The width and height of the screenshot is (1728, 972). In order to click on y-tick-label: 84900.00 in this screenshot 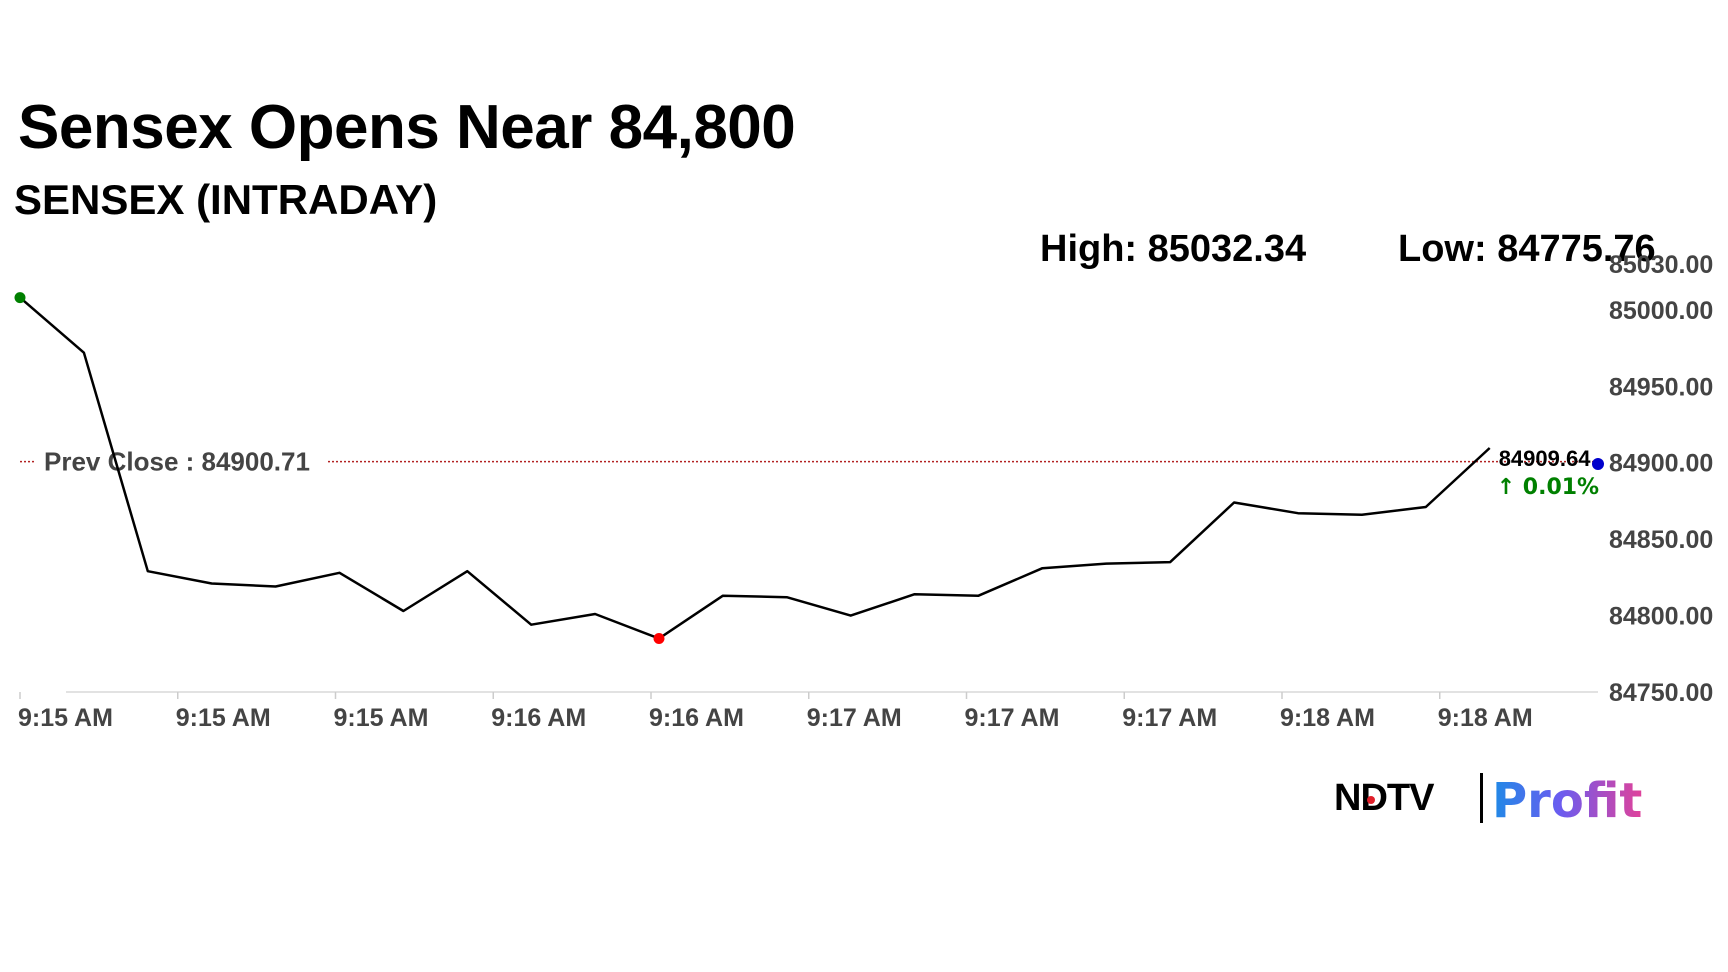, I will do `click(1661, 464)`.